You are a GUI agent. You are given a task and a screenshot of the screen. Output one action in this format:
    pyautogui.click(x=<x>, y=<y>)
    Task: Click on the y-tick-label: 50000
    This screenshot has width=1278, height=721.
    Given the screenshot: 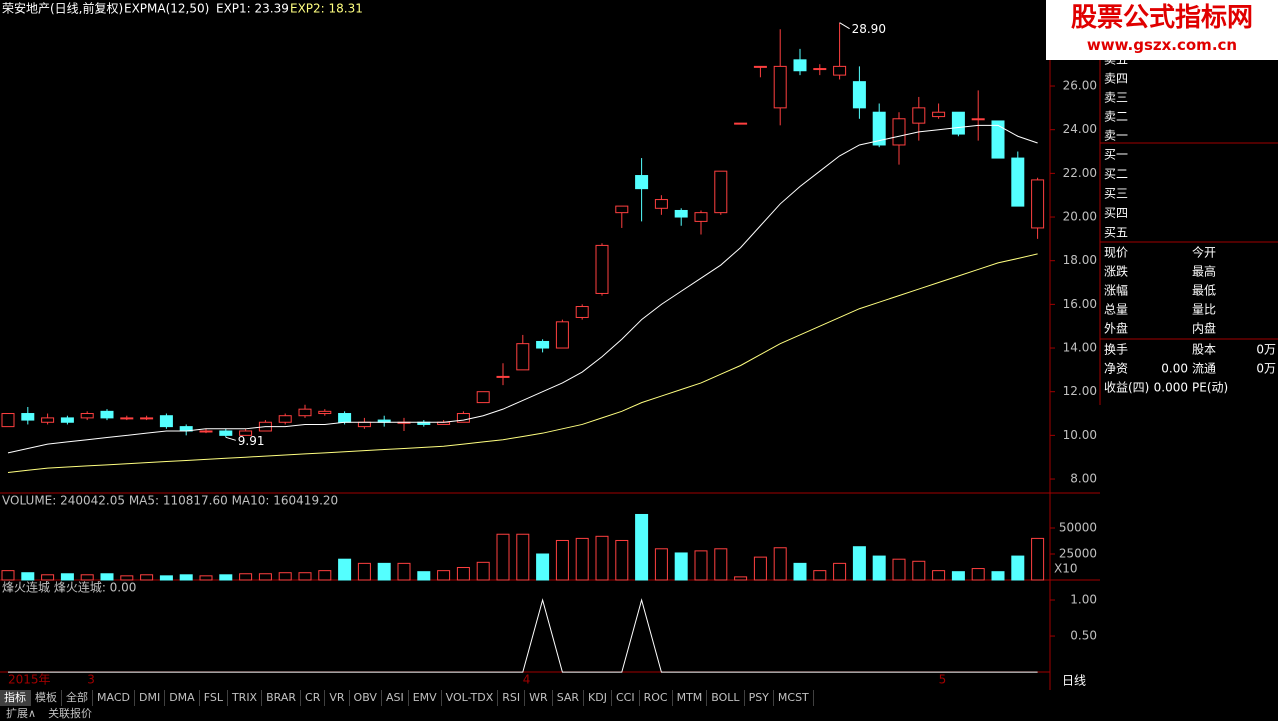 What is the action you would take?
    pyautogui.click(x=1078, y=527)
    